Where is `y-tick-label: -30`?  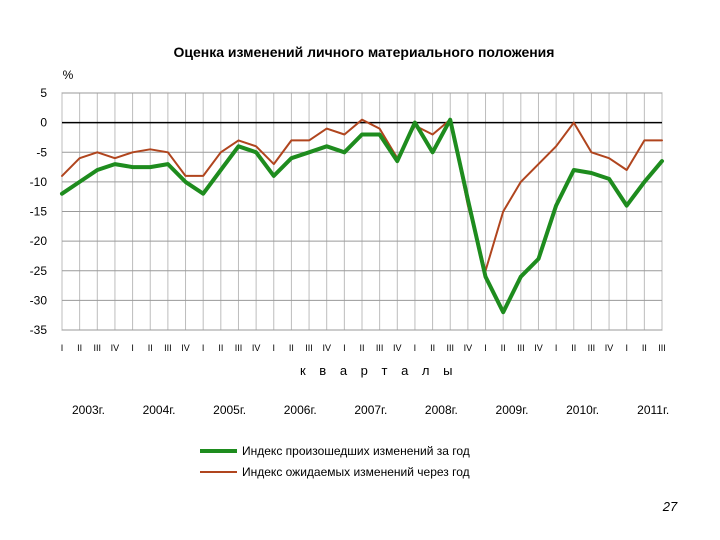 y-tick-label: -30 is located at coordinates (39, 300).